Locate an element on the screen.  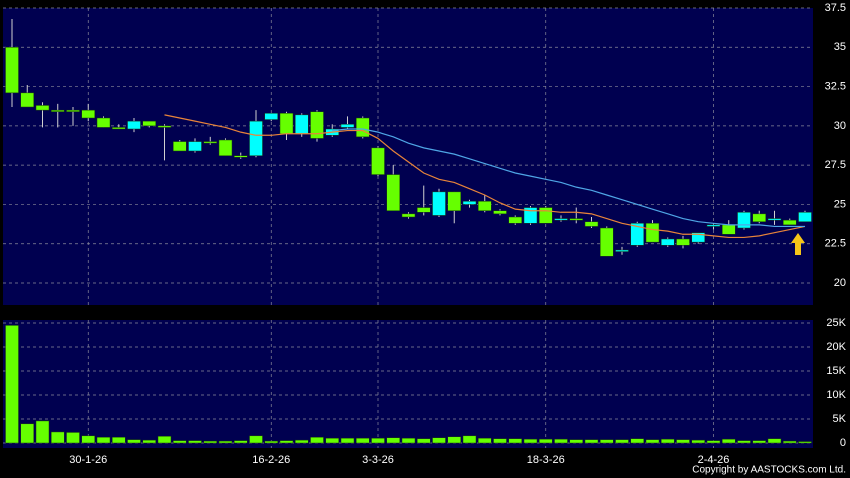
y-tick-label: 20K is located at coordinates (836, 347).